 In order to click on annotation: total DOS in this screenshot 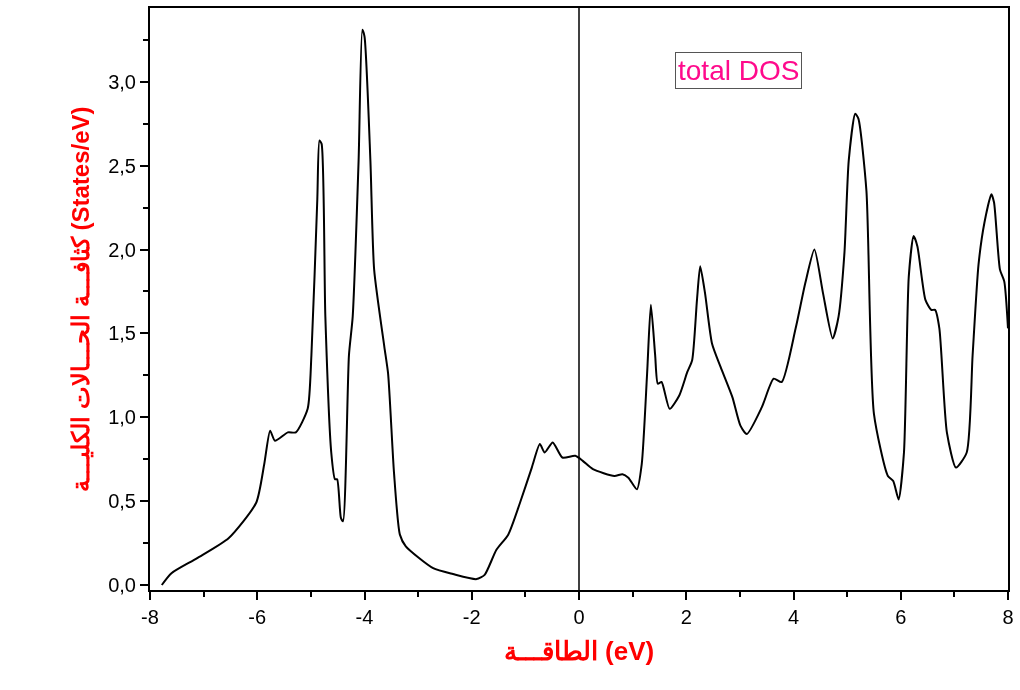, I will do `click(739, 70)`.